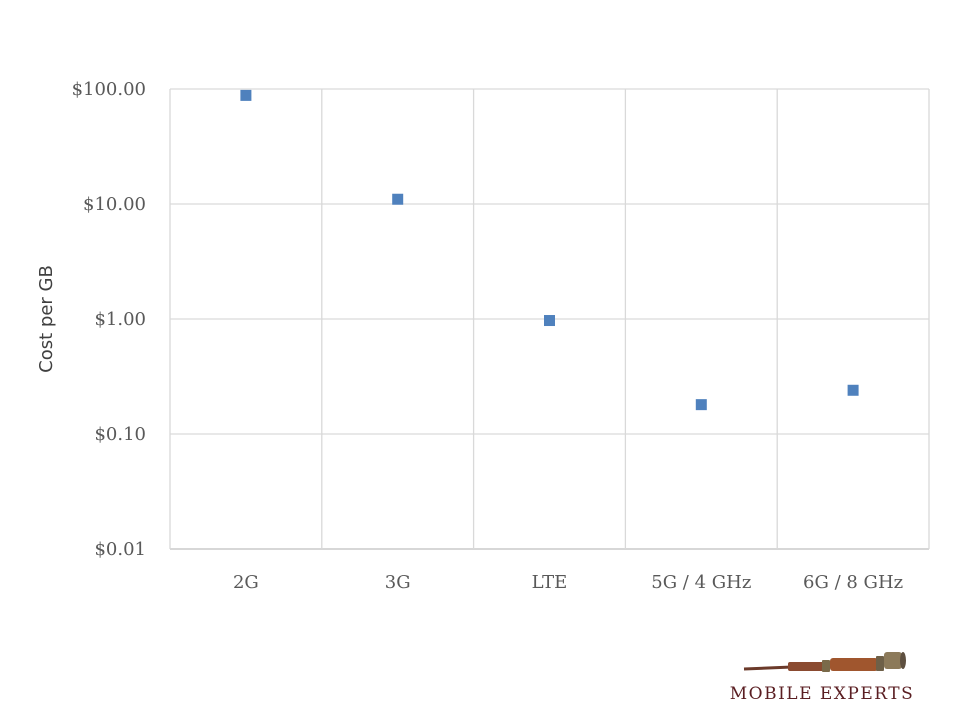 The image size is (960, 720). What do you see at coordinates (827, 678) in the screenshot?
I see `mobile-experts-logo: MOBILE EXPERTS` at bounding box center [827, 678].